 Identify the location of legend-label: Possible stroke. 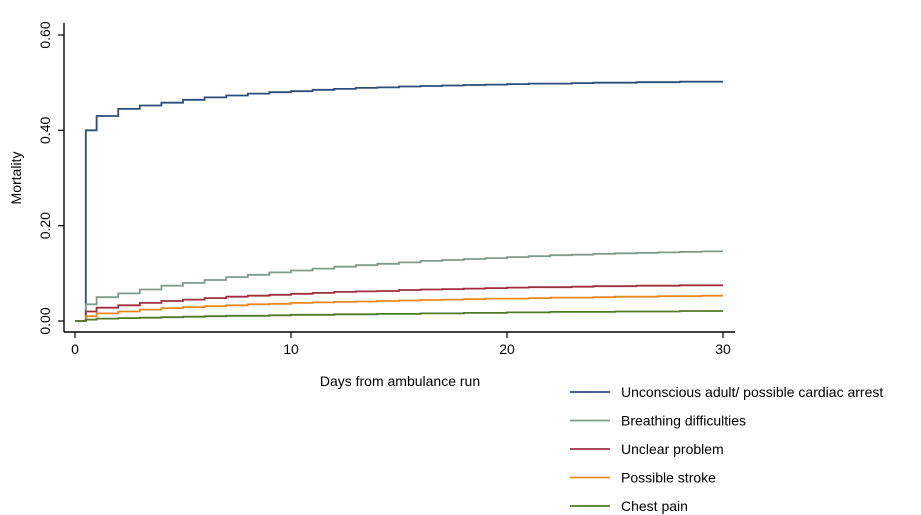
(668, 478).